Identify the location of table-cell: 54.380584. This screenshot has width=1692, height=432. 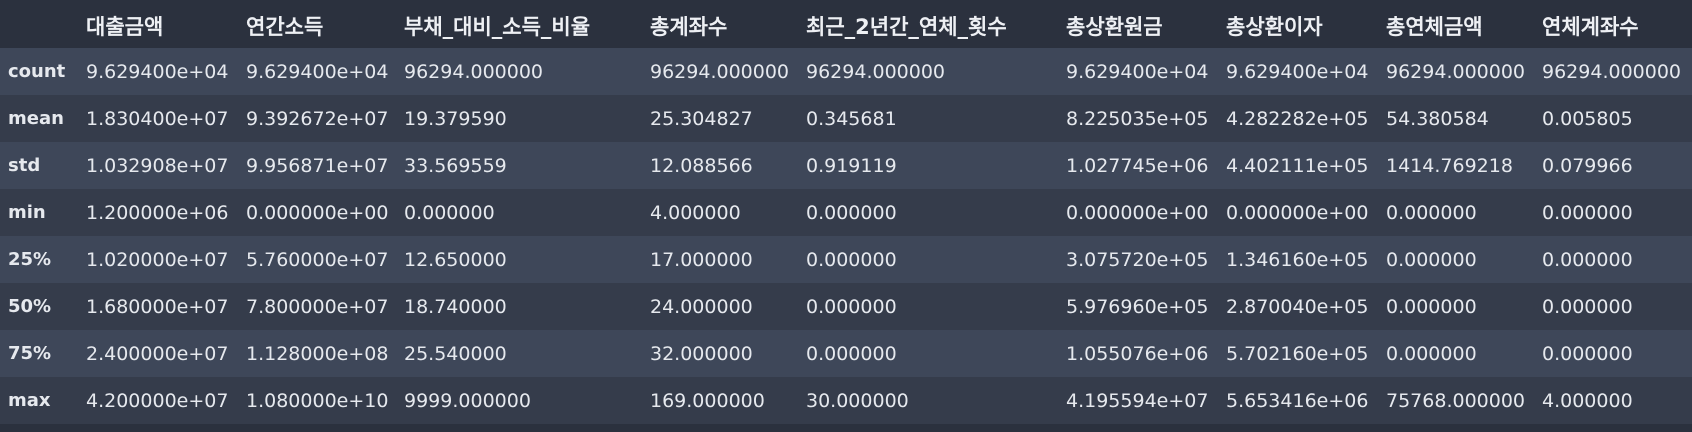
(1456, 118).